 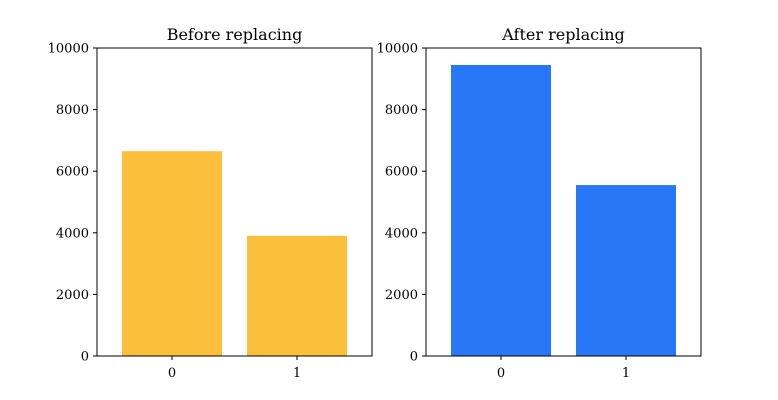 I want to click on chart-title: Before replacing, so click(x=235, y=34).